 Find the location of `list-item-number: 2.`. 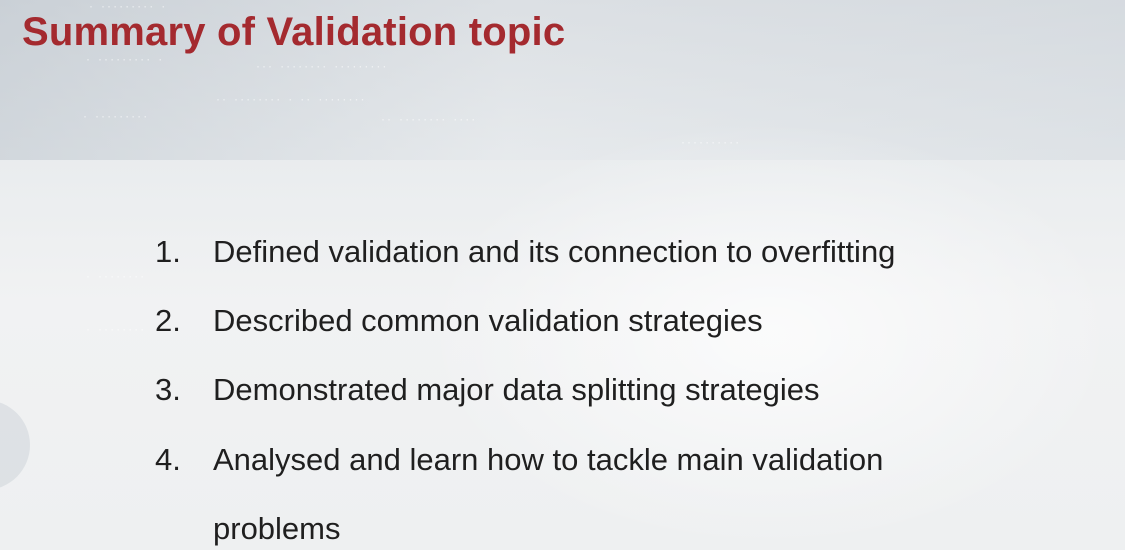

list-item-number: 2. is located at coordinates (168, 320).